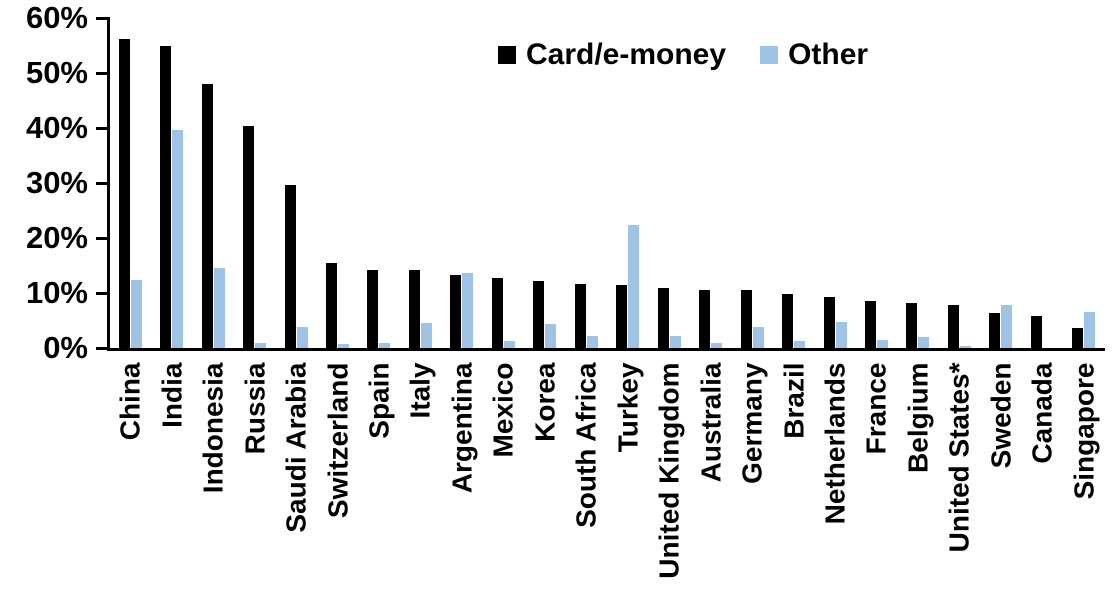 The height and width of the screenshot is (594, 1112). I want to click on bar-other-saudi-arabia, so click(302, 337).